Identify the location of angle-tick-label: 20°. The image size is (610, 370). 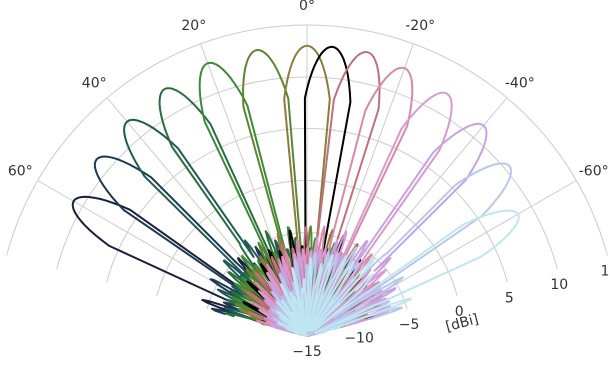
(193, 26).